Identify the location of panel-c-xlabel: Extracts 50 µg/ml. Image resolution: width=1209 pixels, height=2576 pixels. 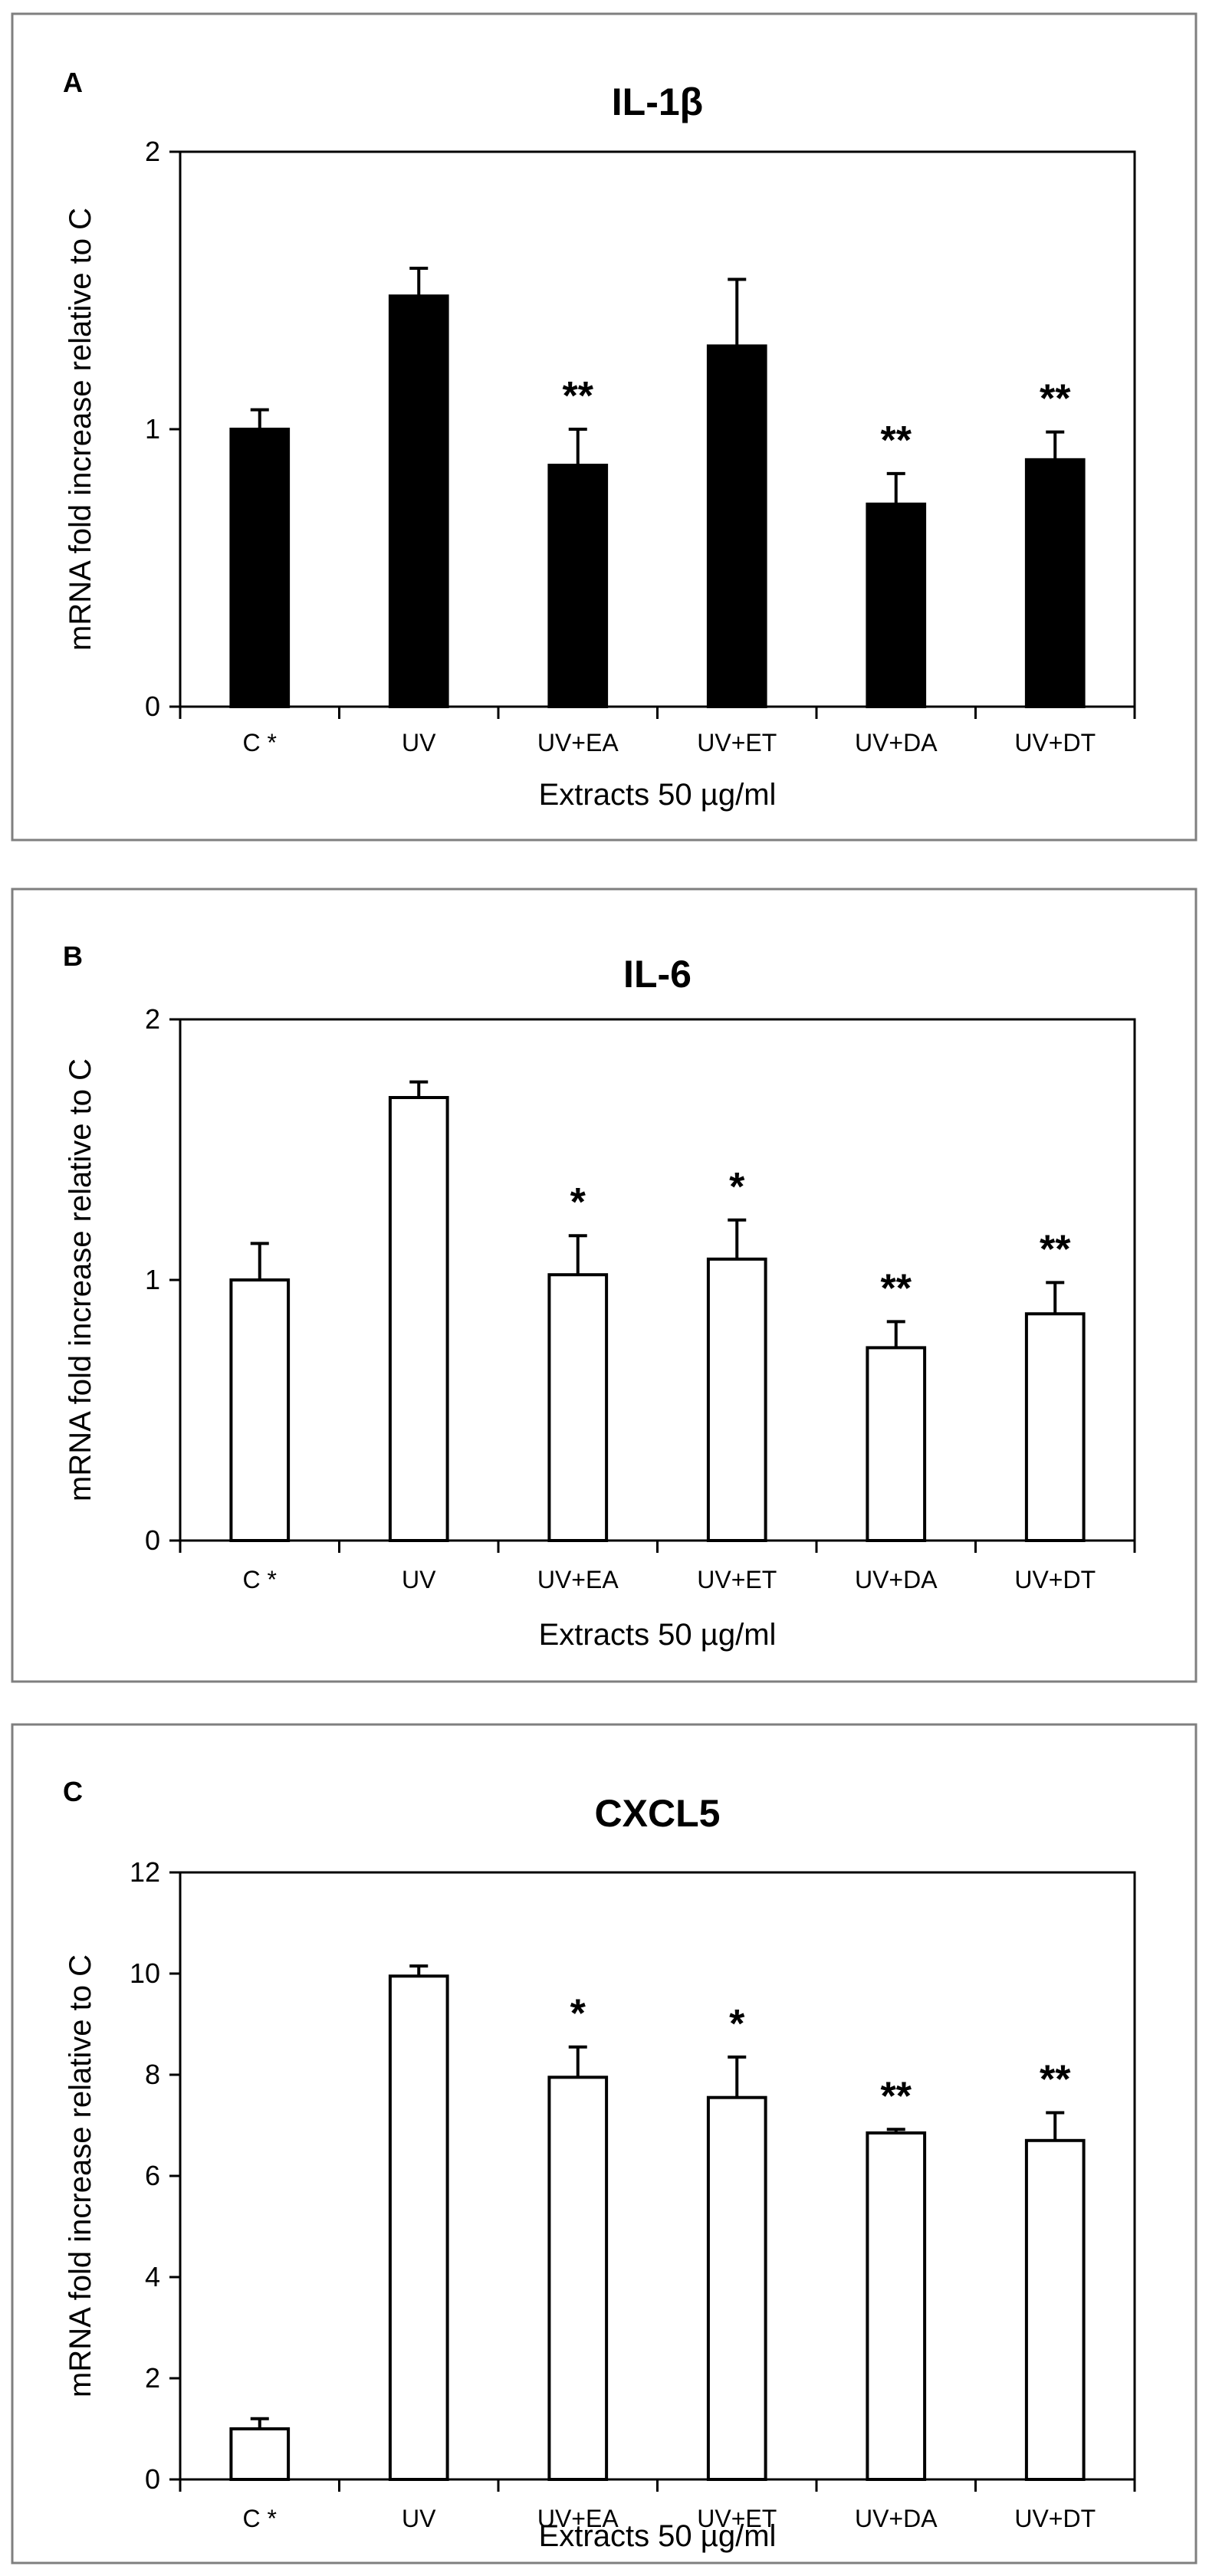
(658, 2536).